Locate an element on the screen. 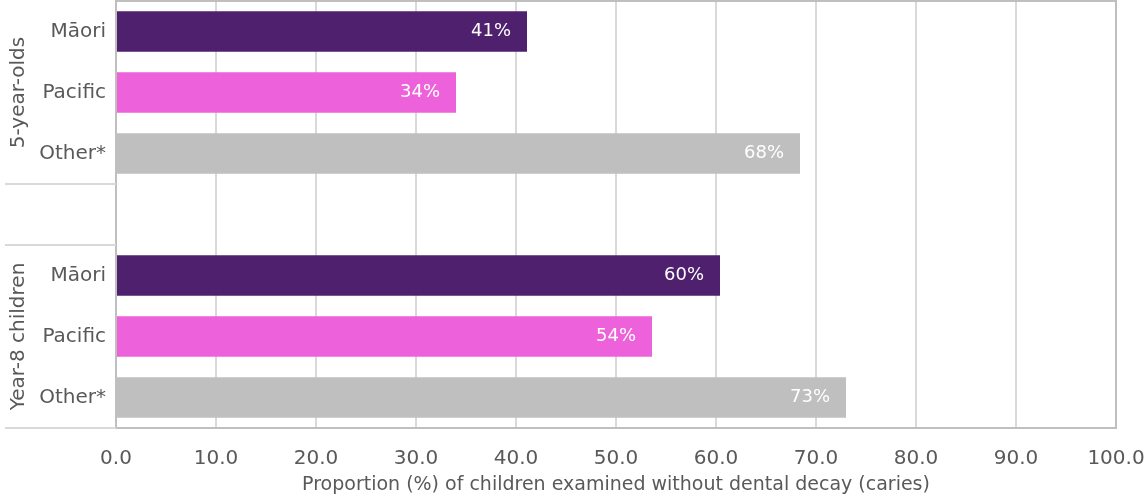 The height and width of the screenshot is (497, 1148). x-tick-label: 80.0 is located at coordinates (916, 457).